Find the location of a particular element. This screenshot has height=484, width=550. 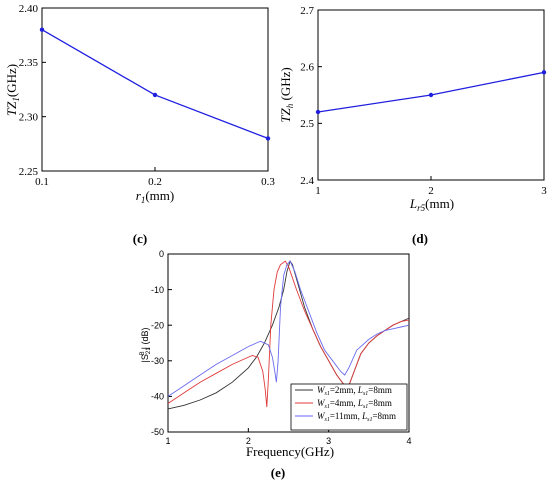

y-tick-label: 0 is located at coordinates (161, 254).